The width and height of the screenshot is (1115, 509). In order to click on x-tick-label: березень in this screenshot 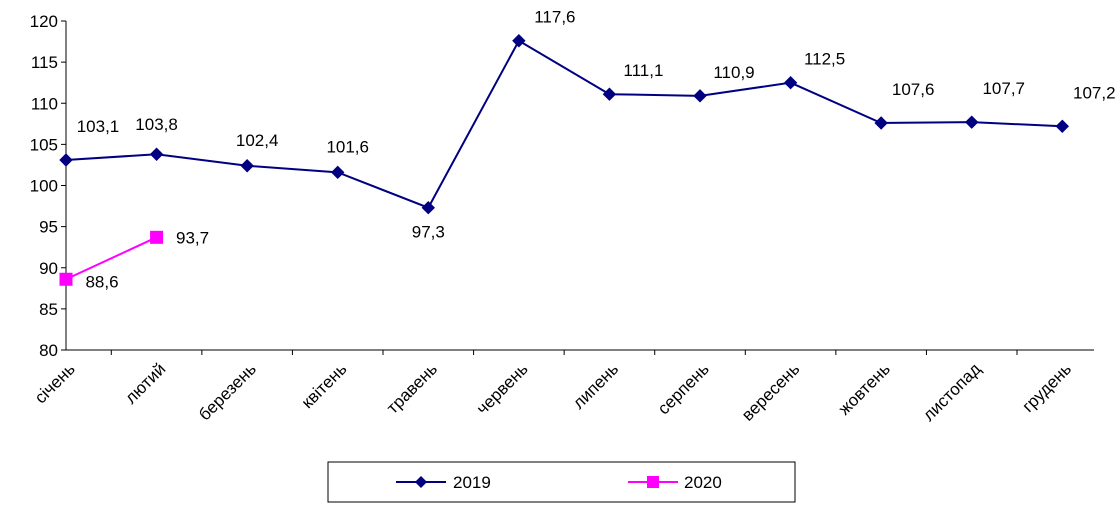, I will do `click(227, 391)`.